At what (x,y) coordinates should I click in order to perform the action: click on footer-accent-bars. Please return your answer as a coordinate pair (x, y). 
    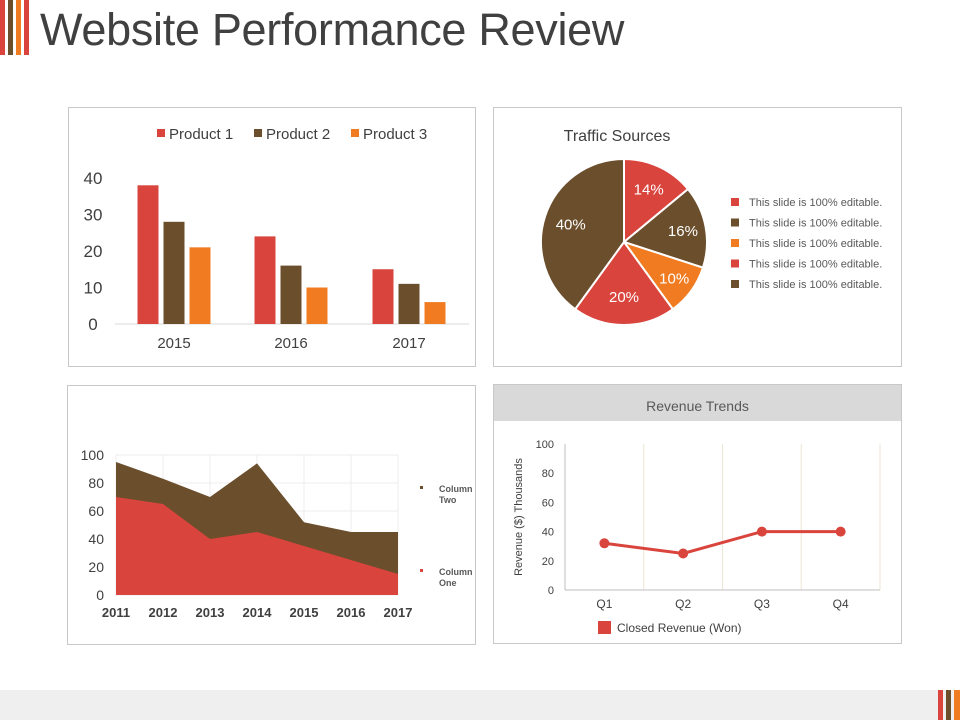
    Looking at the image, I should click on (949, 705).